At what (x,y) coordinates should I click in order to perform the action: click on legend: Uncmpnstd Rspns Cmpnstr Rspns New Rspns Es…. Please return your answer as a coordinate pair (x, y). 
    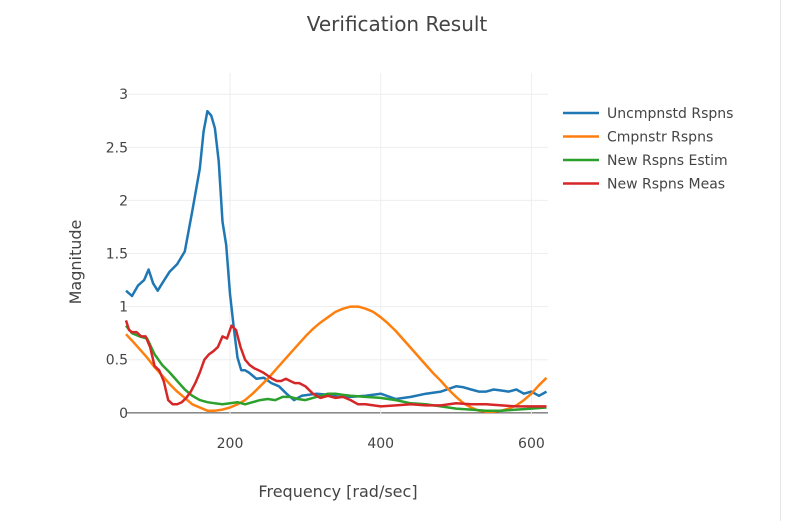
    Looking at the image, I should click on (648, 149).